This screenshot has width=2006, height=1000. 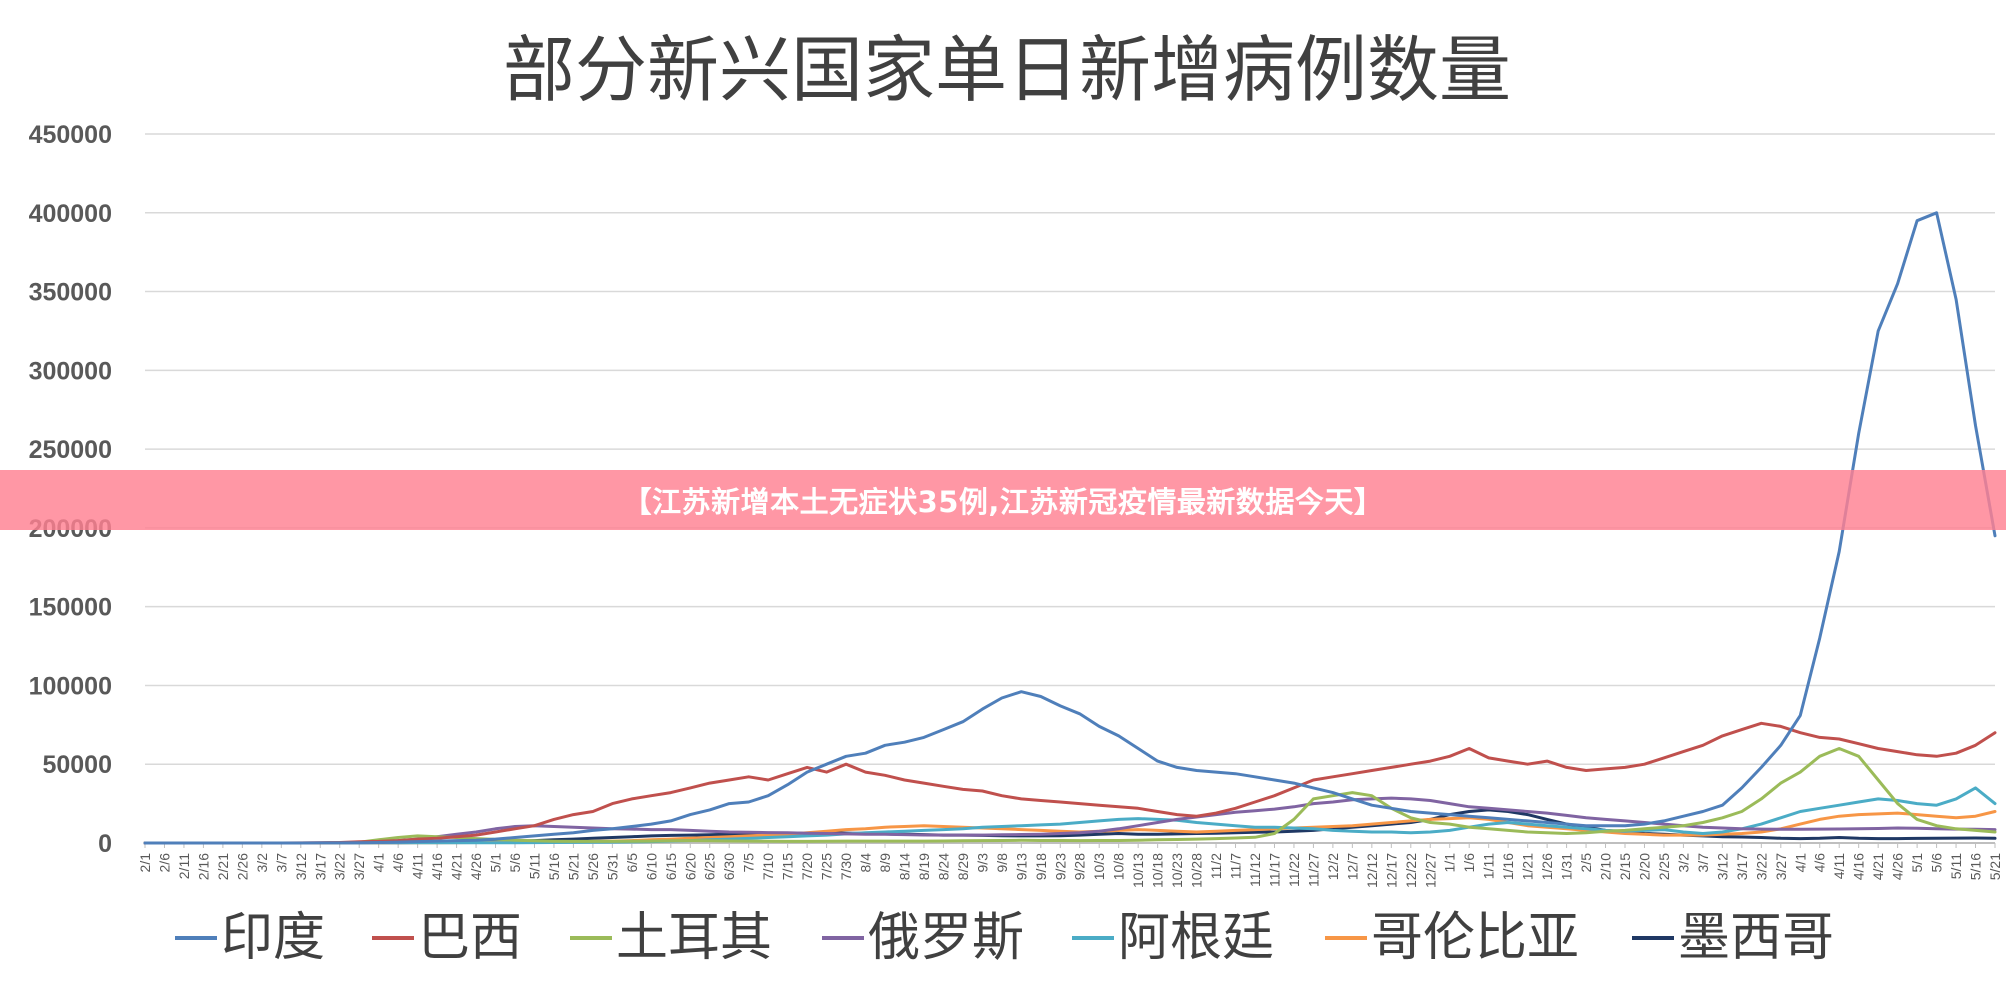 I want to click on x-tick-label: 7/10, so click(x=768, y=866).